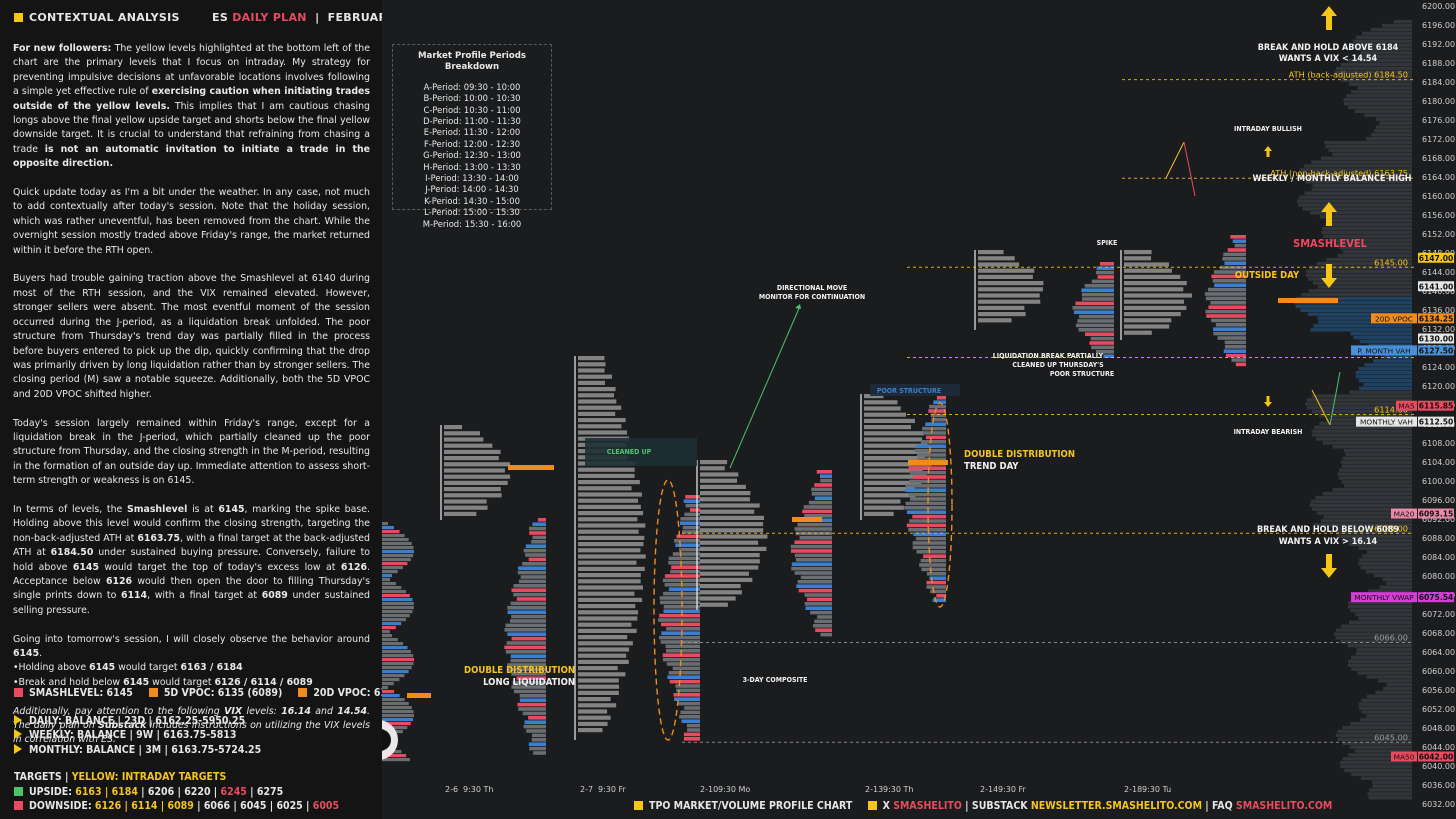 The height and width of the screenshot is (819, 1456). What do you see at coordinates (1328, 530) in the screenshot?
I see `break-below-line1: BREAK AND HOLD BELOW 6089` at bounding box center [1328, 530].